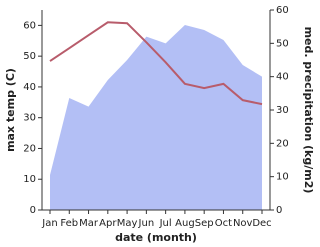  What do you see at coordinates (282, 110) in the screenshot?
I see `y2-tick-label: 30` at bounding box center [282, 110].